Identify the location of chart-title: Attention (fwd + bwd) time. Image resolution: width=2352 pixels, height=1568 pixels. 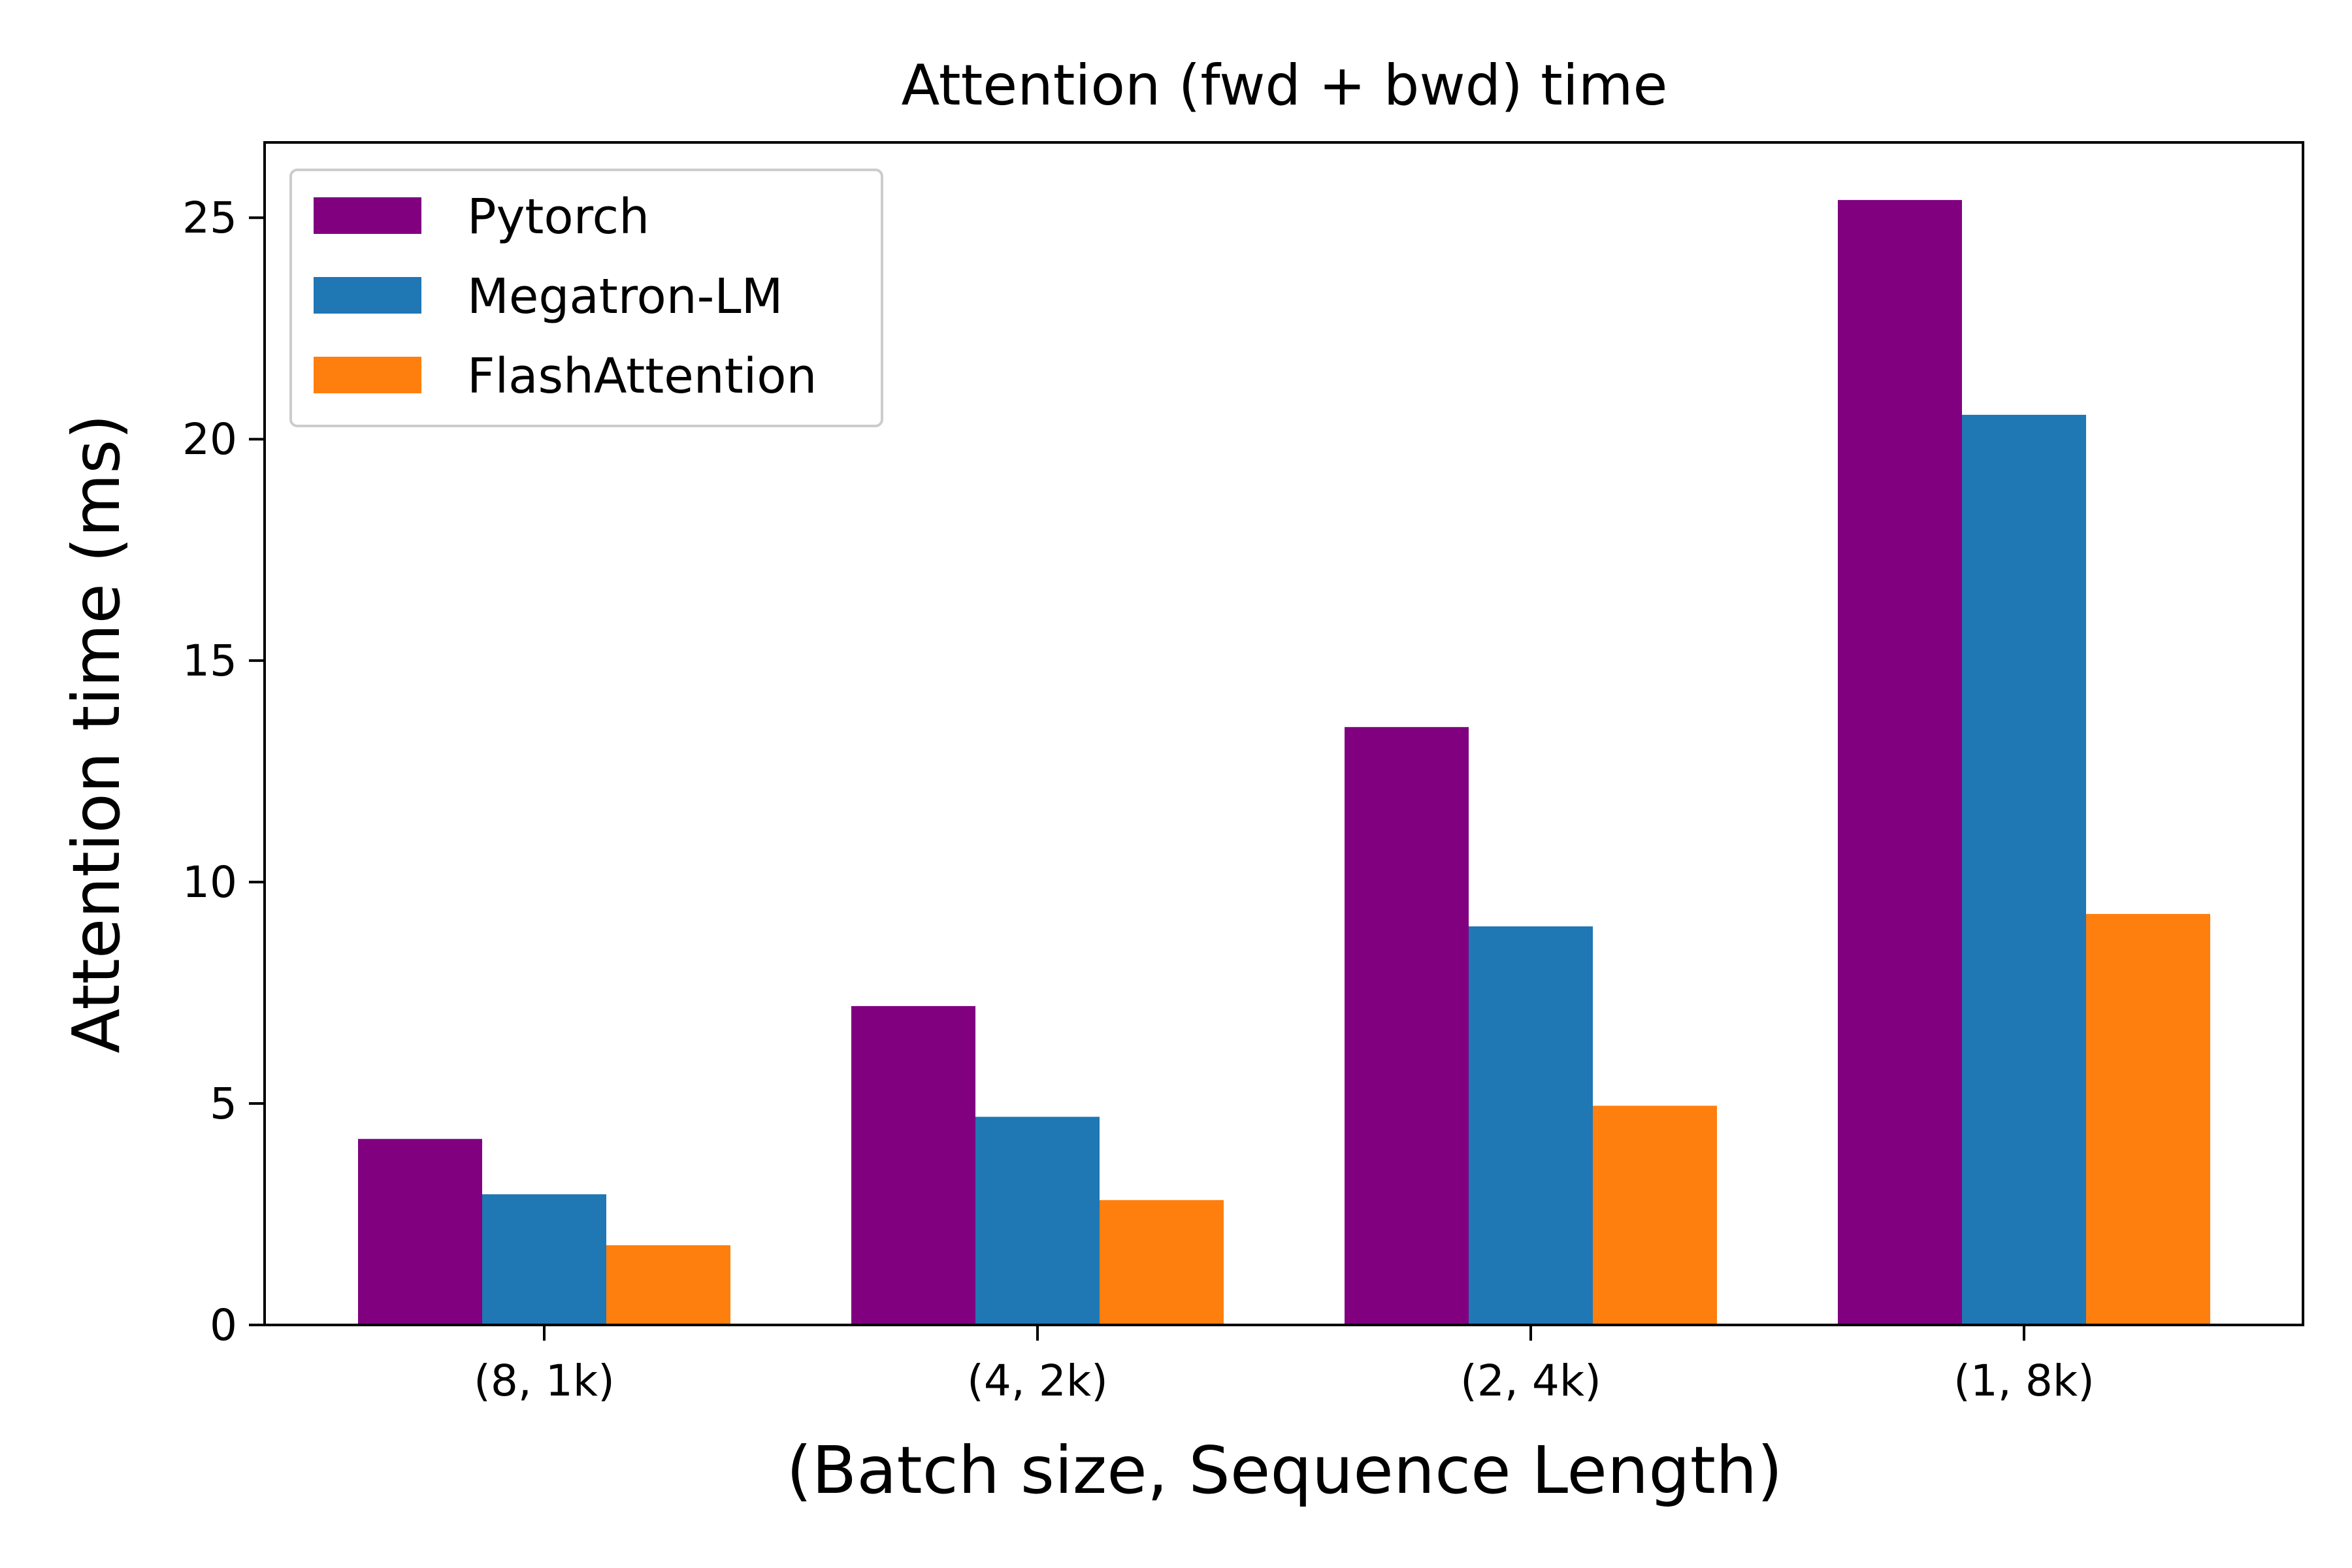
(1285, 85).